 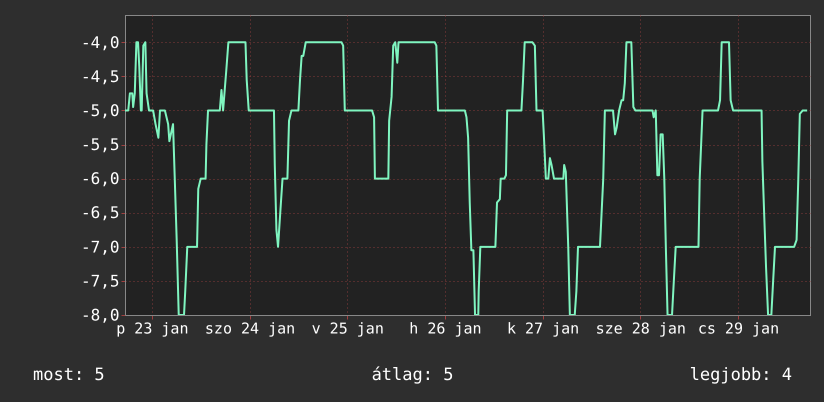 I want to click on y-tick-label: -4,5, so click(x=100, y=76).